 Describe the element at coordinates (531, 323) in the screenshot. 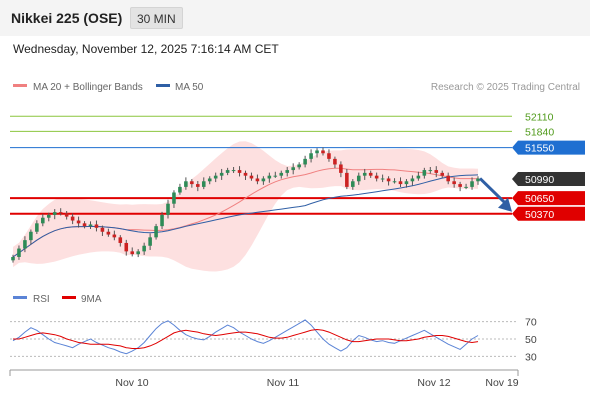

I see `rsi-tick-70: 70` at that location.